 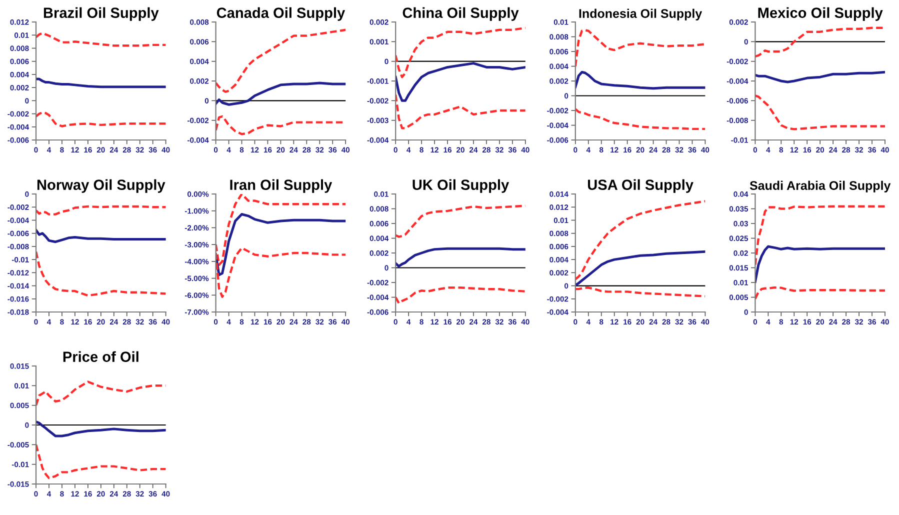 What do you see at coordinates (281, 14) in the screenshot?
I see `chart-title: Canada Oil Supply` at bounding box center [281, 14].